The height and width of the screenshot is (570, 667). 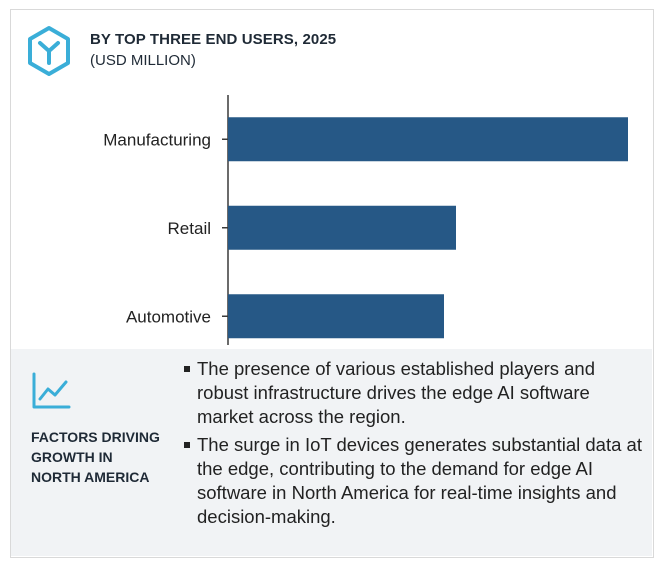 I want to click on category-label: Automotive, so click(x=168, y=316).